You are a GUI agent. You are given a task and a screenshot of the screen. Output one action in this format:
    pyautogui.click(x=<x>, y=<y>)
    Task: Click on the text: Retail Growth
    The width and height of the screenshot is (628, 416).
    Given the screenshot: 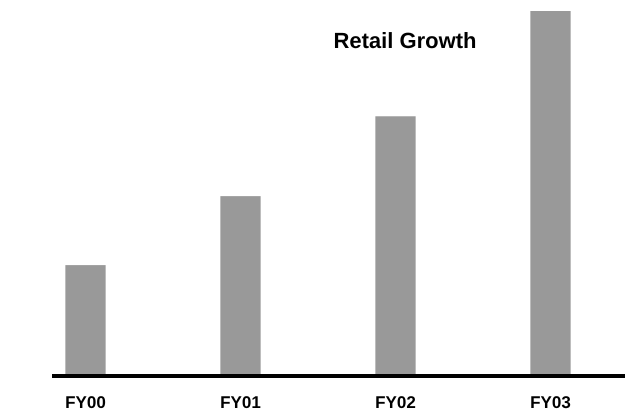 What is the action you would take?
    pyautogui.click(x=405, y=40)
    